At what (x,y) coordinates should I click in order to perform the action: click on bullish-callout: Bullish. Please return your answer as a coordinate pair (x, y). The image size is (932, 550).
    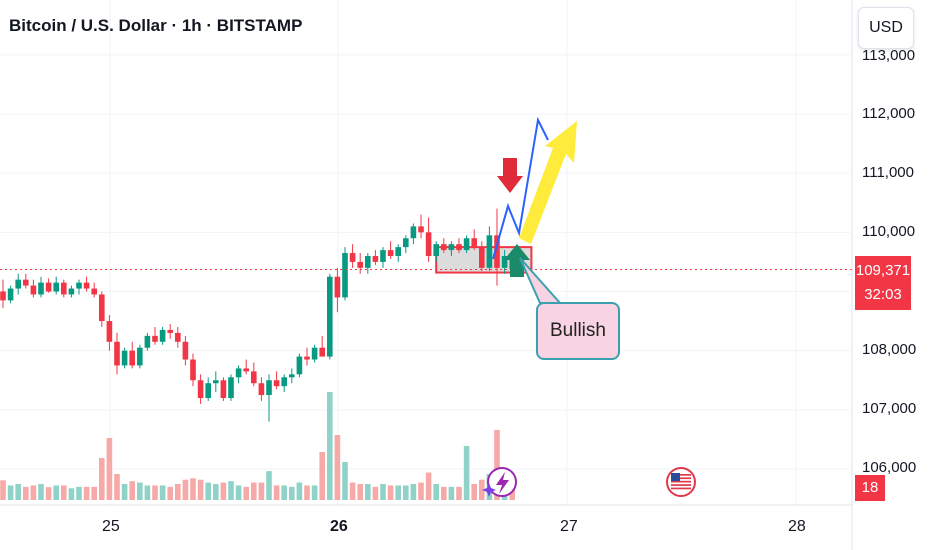
    Looking at the image, I should click on (578, 331).